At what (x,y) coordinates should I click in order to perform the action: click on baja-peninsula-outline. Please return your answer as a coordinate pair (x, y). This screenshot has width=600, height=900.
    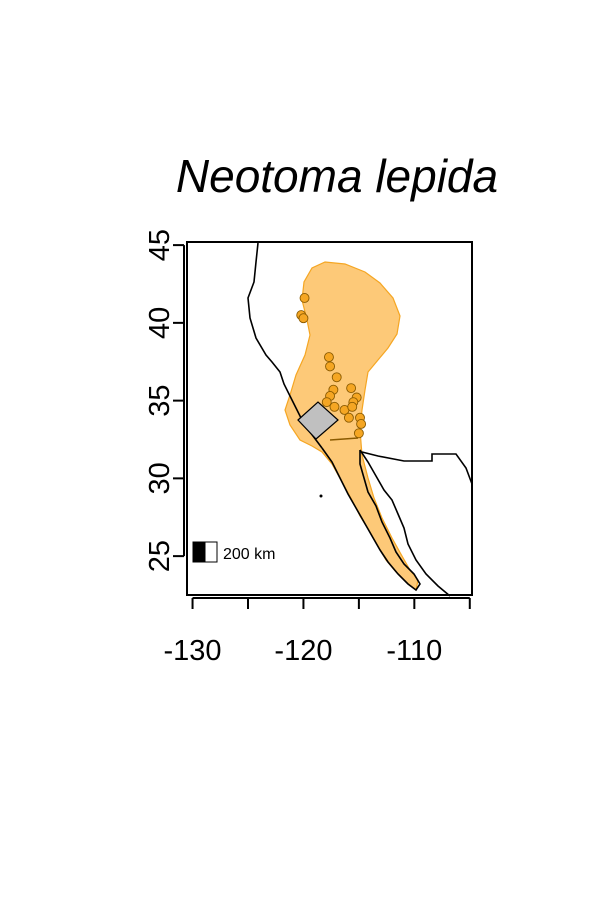
    Looking at the image, I should click on (371, 519).